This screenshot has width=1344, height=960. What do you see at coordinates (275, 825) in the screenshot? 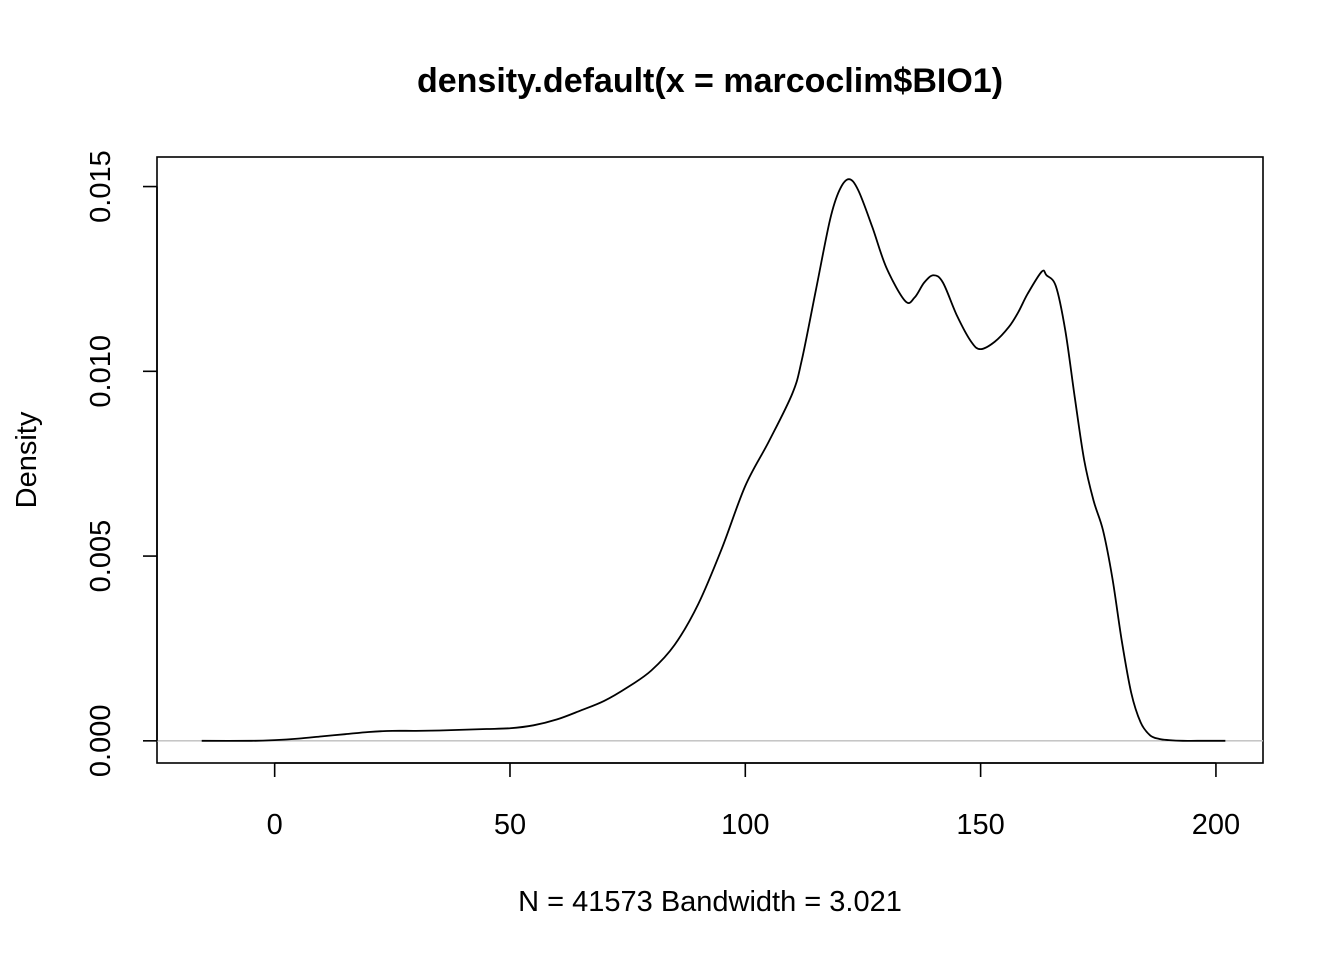
I see `x-tick-label: 0` at bounding box center [275, 825].